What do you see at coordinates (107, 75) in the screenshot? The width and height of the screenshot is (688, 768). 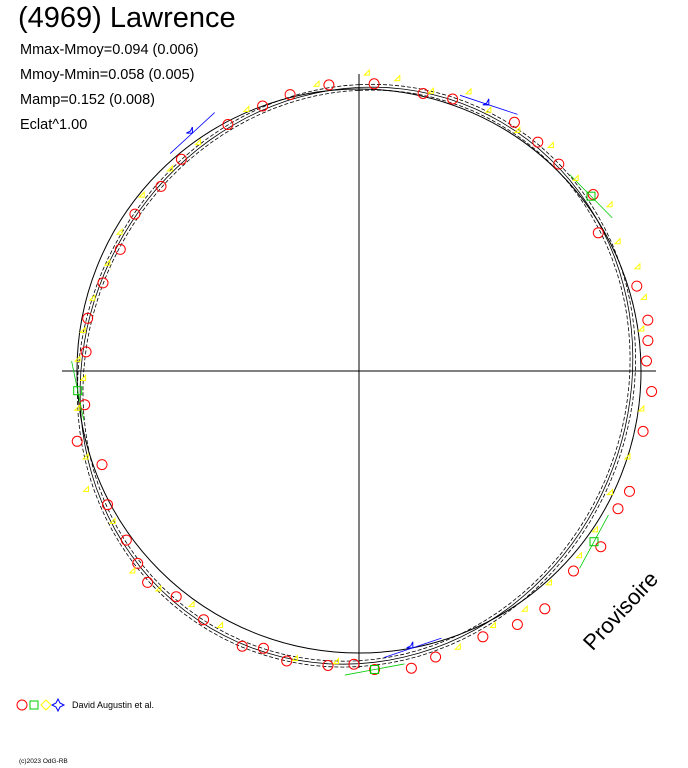 I see `stat-mean-minus-min: Mmoy-Mmin=0.058 (0.005)` at bounding box center [107, 75].